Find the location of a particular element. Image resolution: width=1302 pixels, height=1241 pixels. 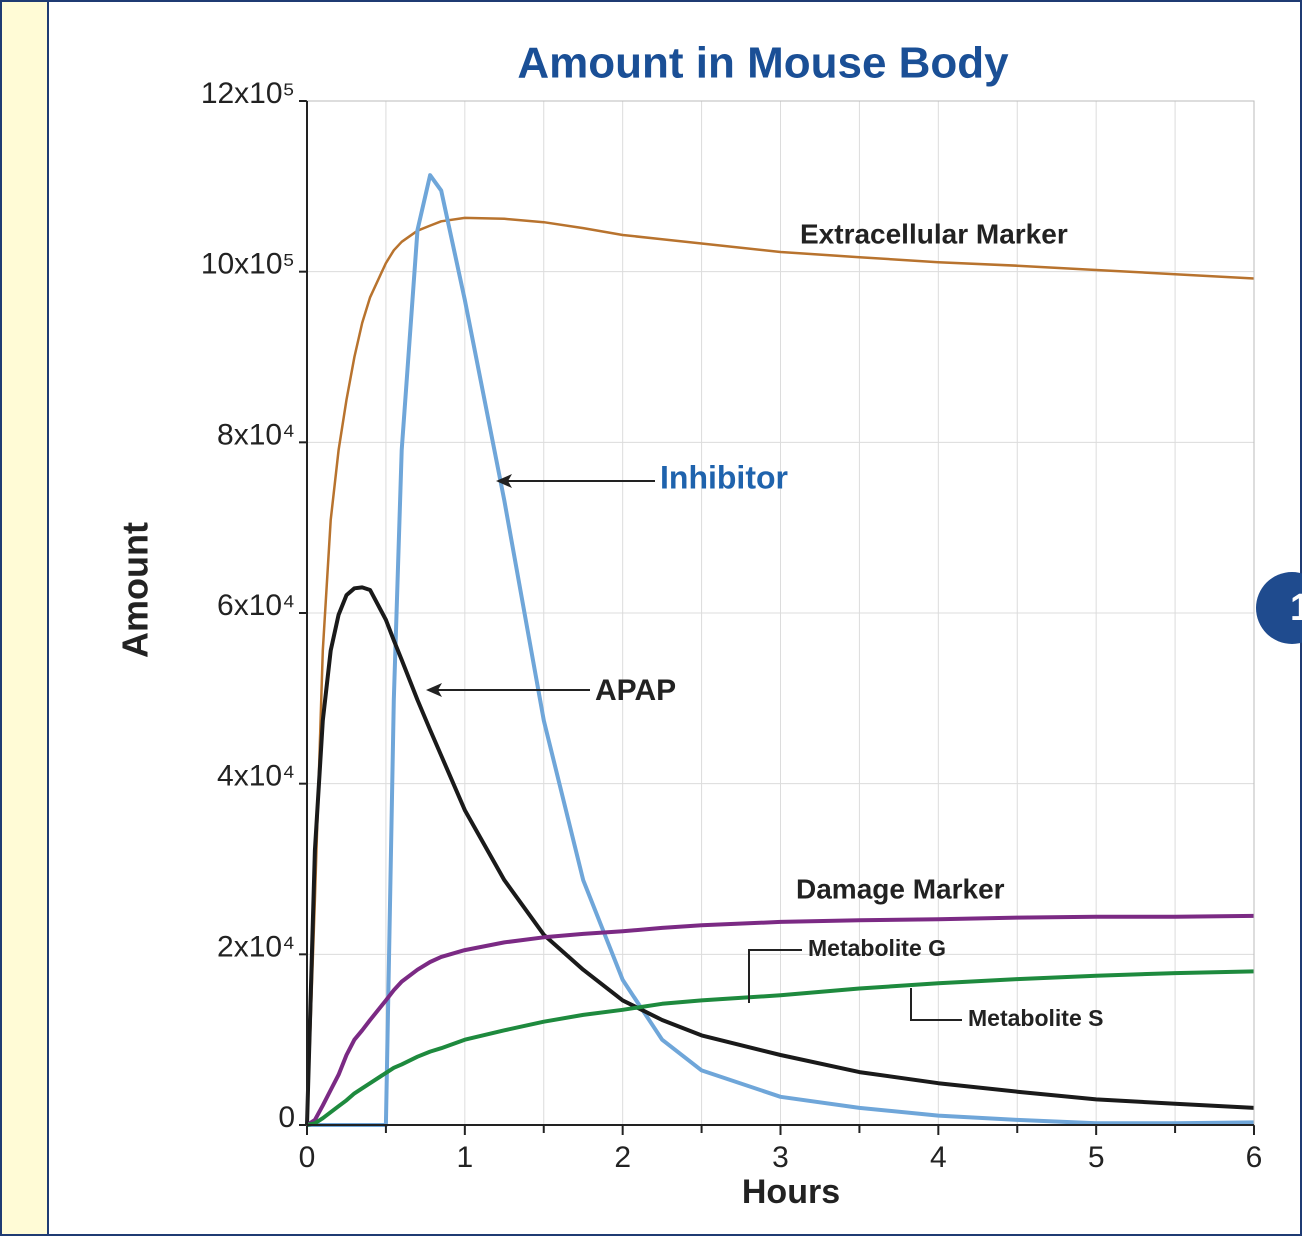

y-tick-label: 4x10⁴ is located at coordinates (256, 776).